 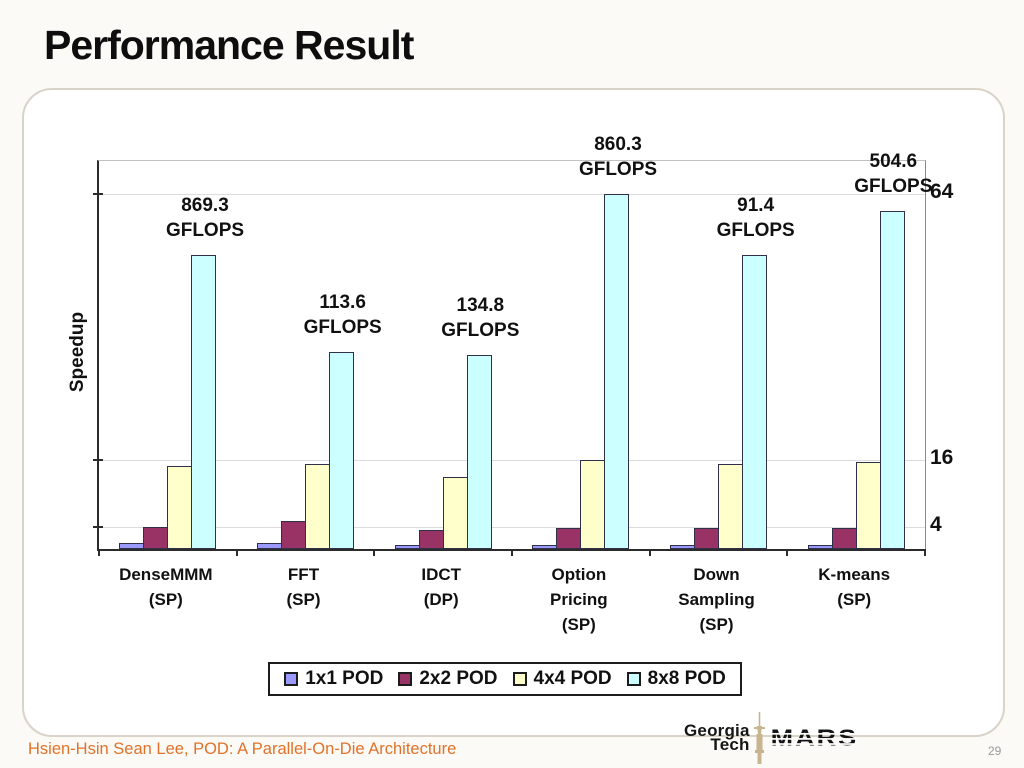 What do you see at coordinates (205, 206) in the screenshot?
I see `annotation-value: 869.3` at bounding box center [205, 206].